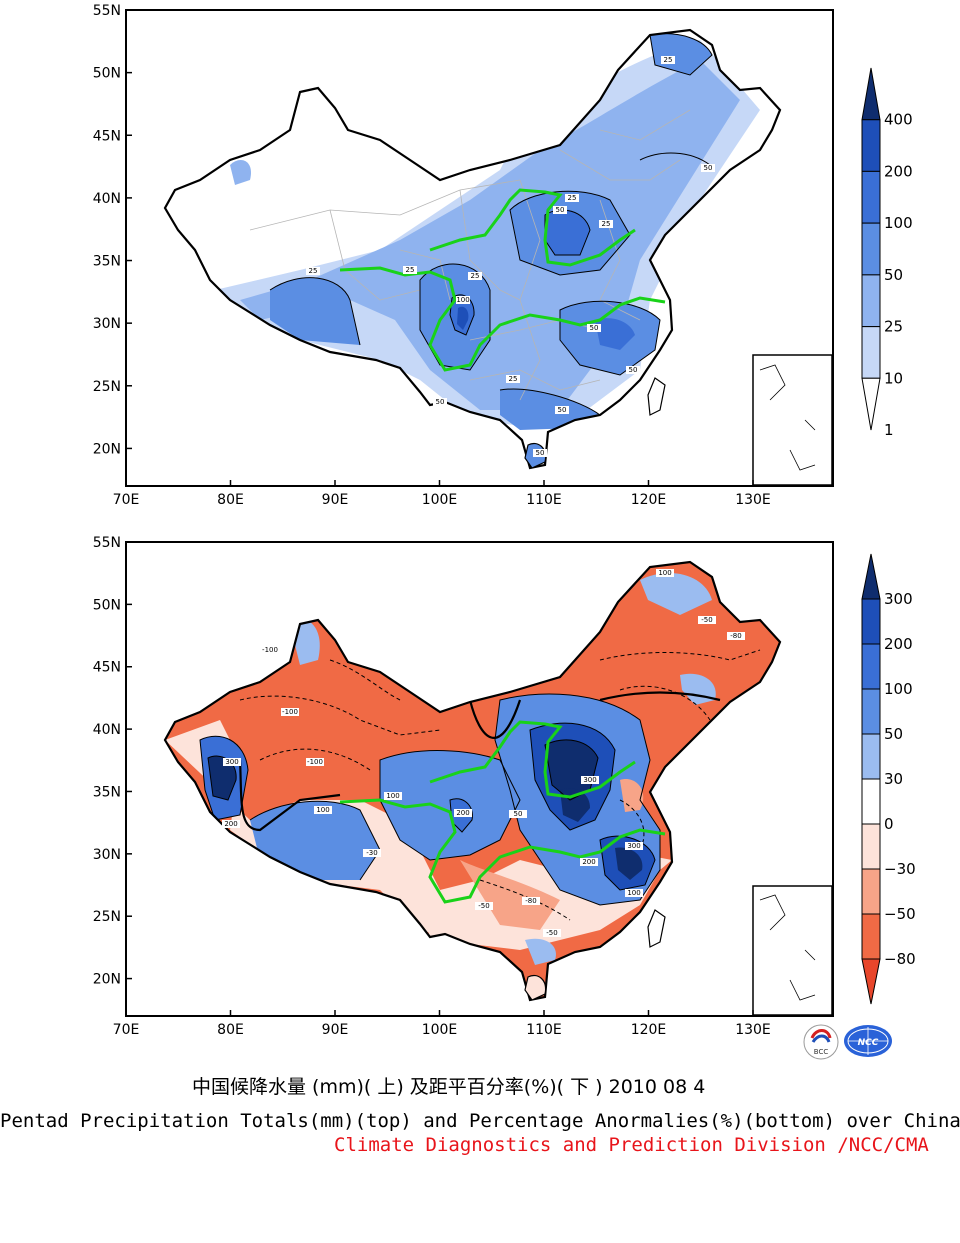 The width and height of the screenshot is (960, 1243). I want to click on top-map-lon-axis: 70E 80E 90E 100E 110E 120E 130E, so click(442, 494).